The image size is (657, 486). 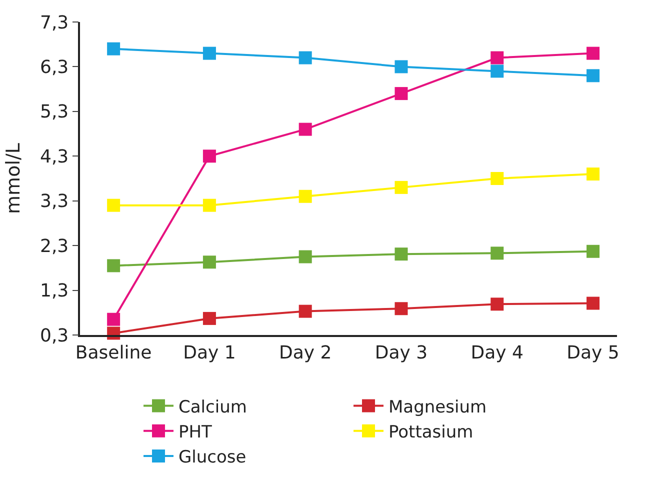 What do you see at coordinates (54, 23) in the screenshot?
I see `y-tick-label: 7,3` at bounding box center [54, 23].